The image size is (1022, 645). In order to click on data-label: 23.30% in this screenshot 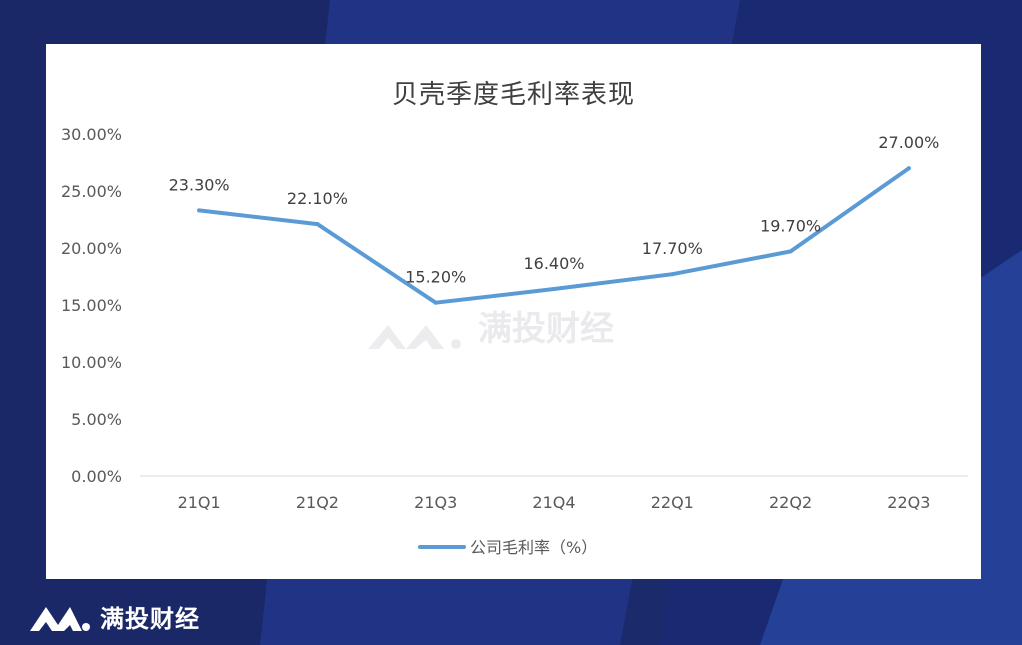, I will do `click(199, 184)`.